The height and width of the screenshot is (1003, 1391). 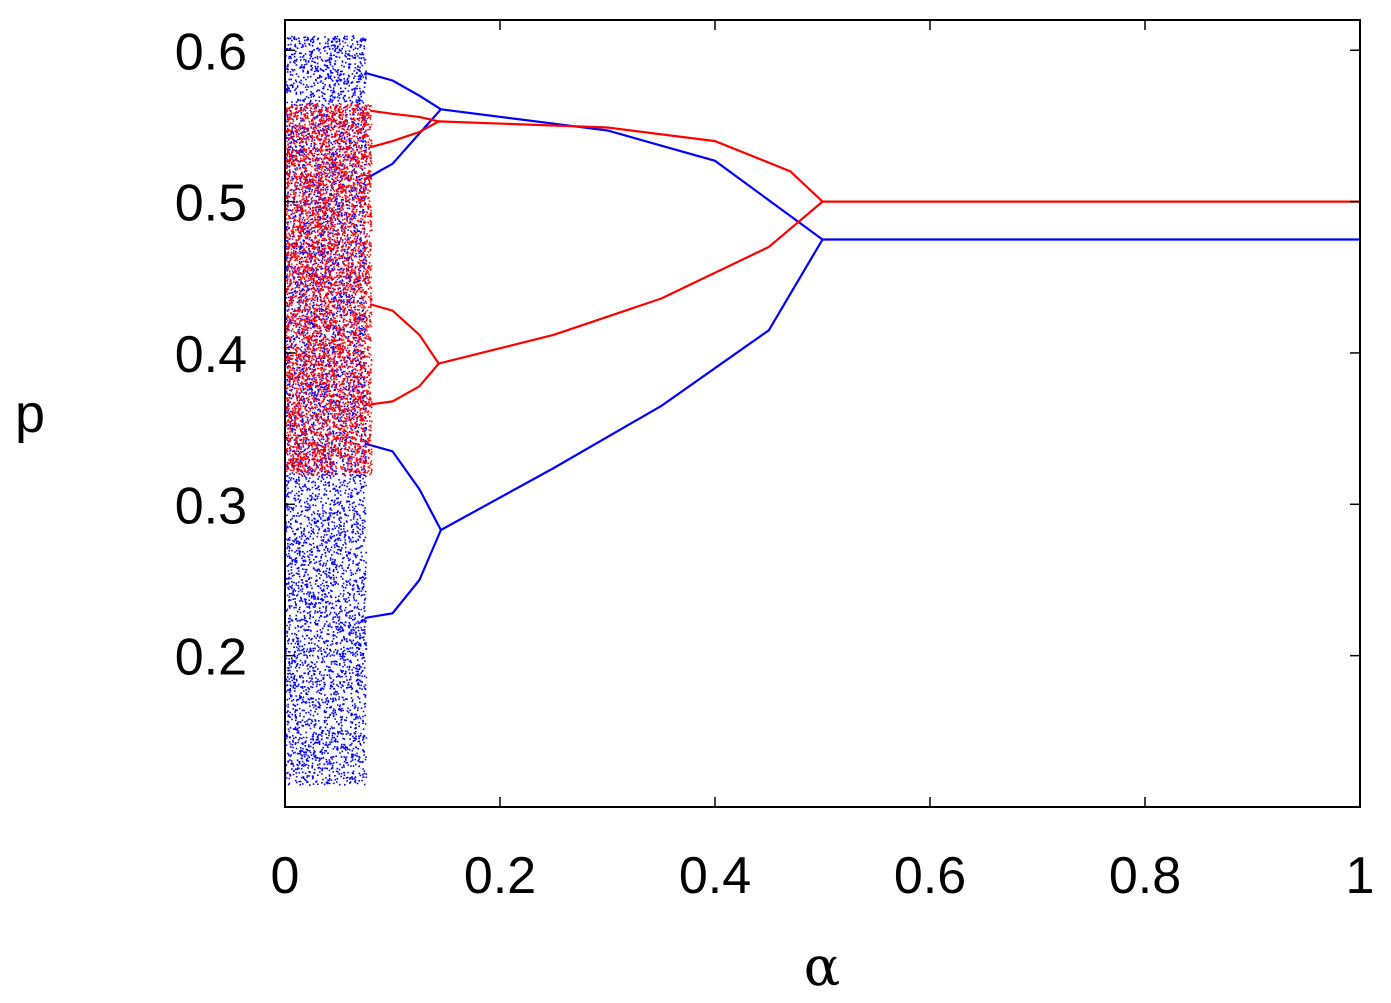 I want to click on x-axis-label: α, so click(x=822, y=966).